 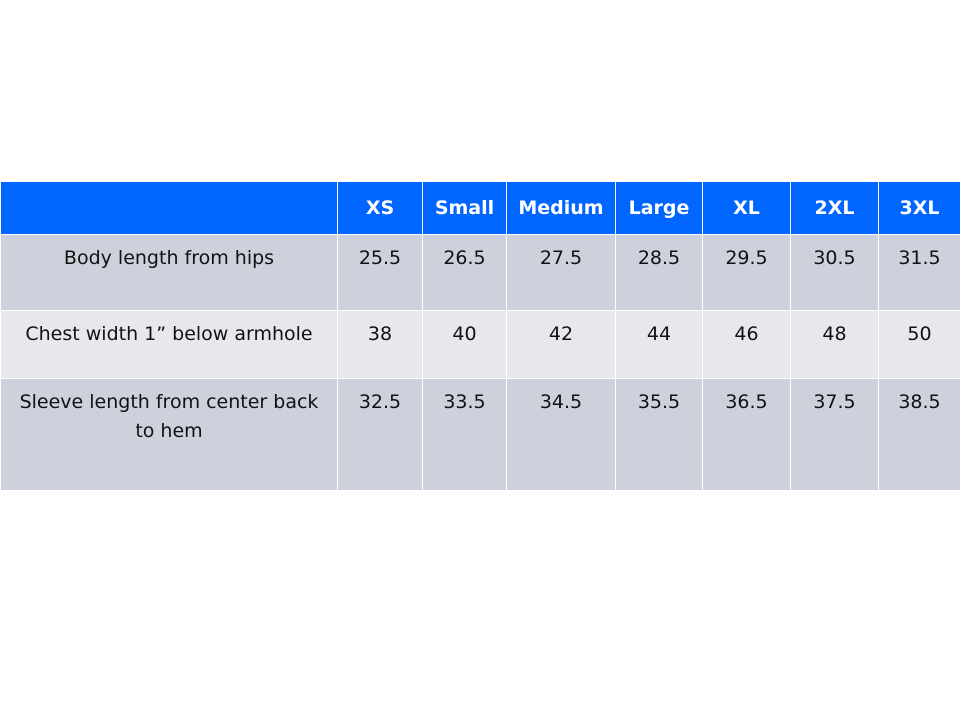 What do you see at coordinates (561, 272) in the screenshot?
I see `measurement-cell: 27.5` at bounding box center [561, 272].